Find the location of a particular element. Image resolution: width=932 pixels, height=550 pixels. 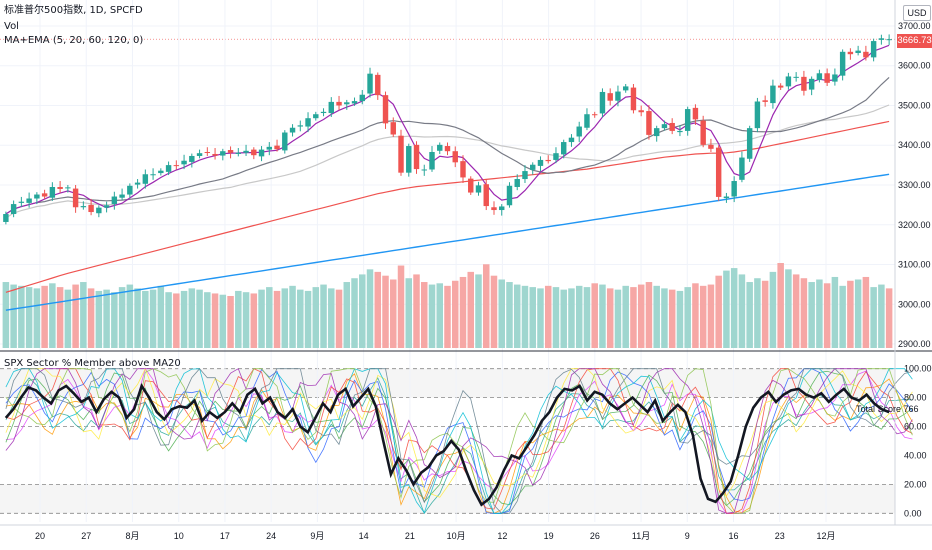

time-tick-label: 26 is located at coordinates (595, 536).